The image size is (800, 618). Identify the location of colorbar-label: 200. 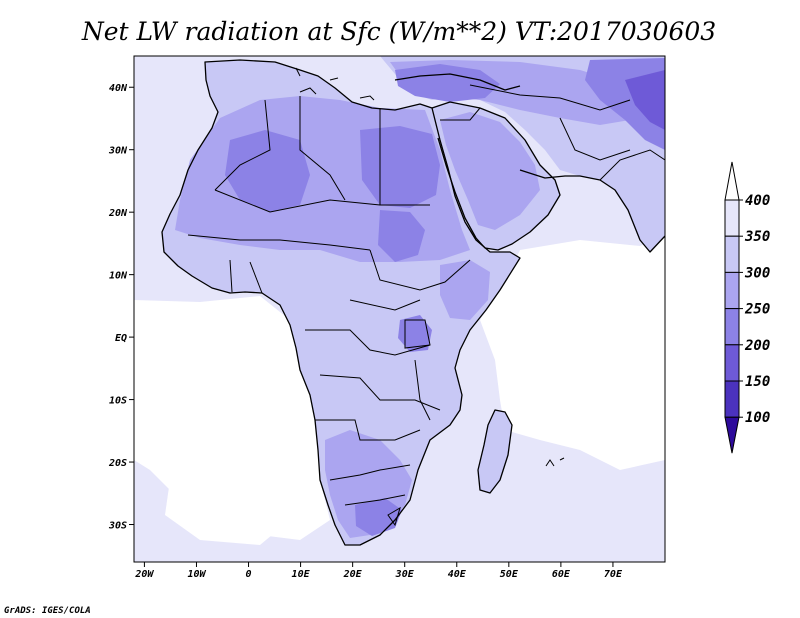
(757, 346).